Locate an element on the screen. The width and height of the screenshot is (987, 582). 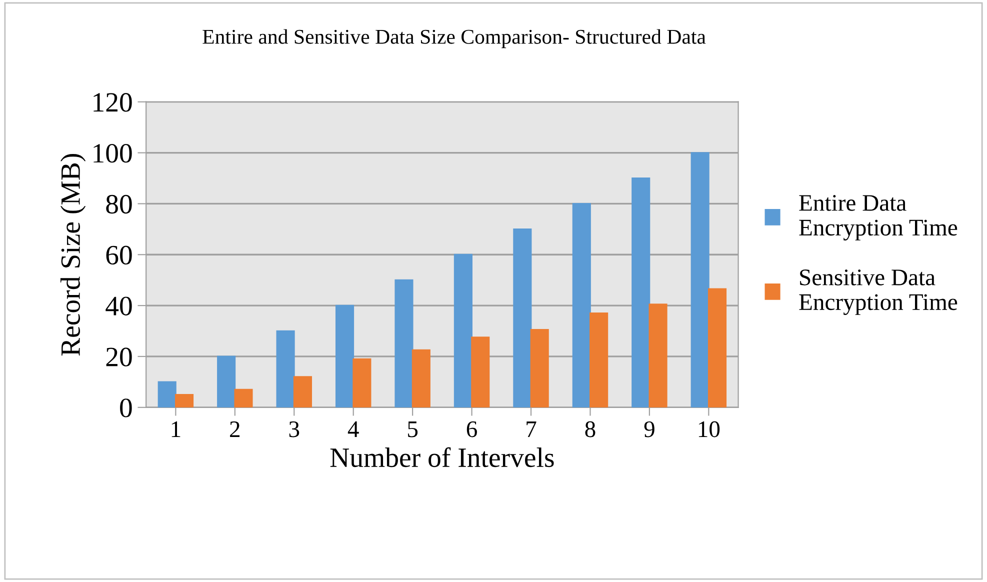
legend-label: Sensitive Data Encryption Time is located at coordinates (878, 292).